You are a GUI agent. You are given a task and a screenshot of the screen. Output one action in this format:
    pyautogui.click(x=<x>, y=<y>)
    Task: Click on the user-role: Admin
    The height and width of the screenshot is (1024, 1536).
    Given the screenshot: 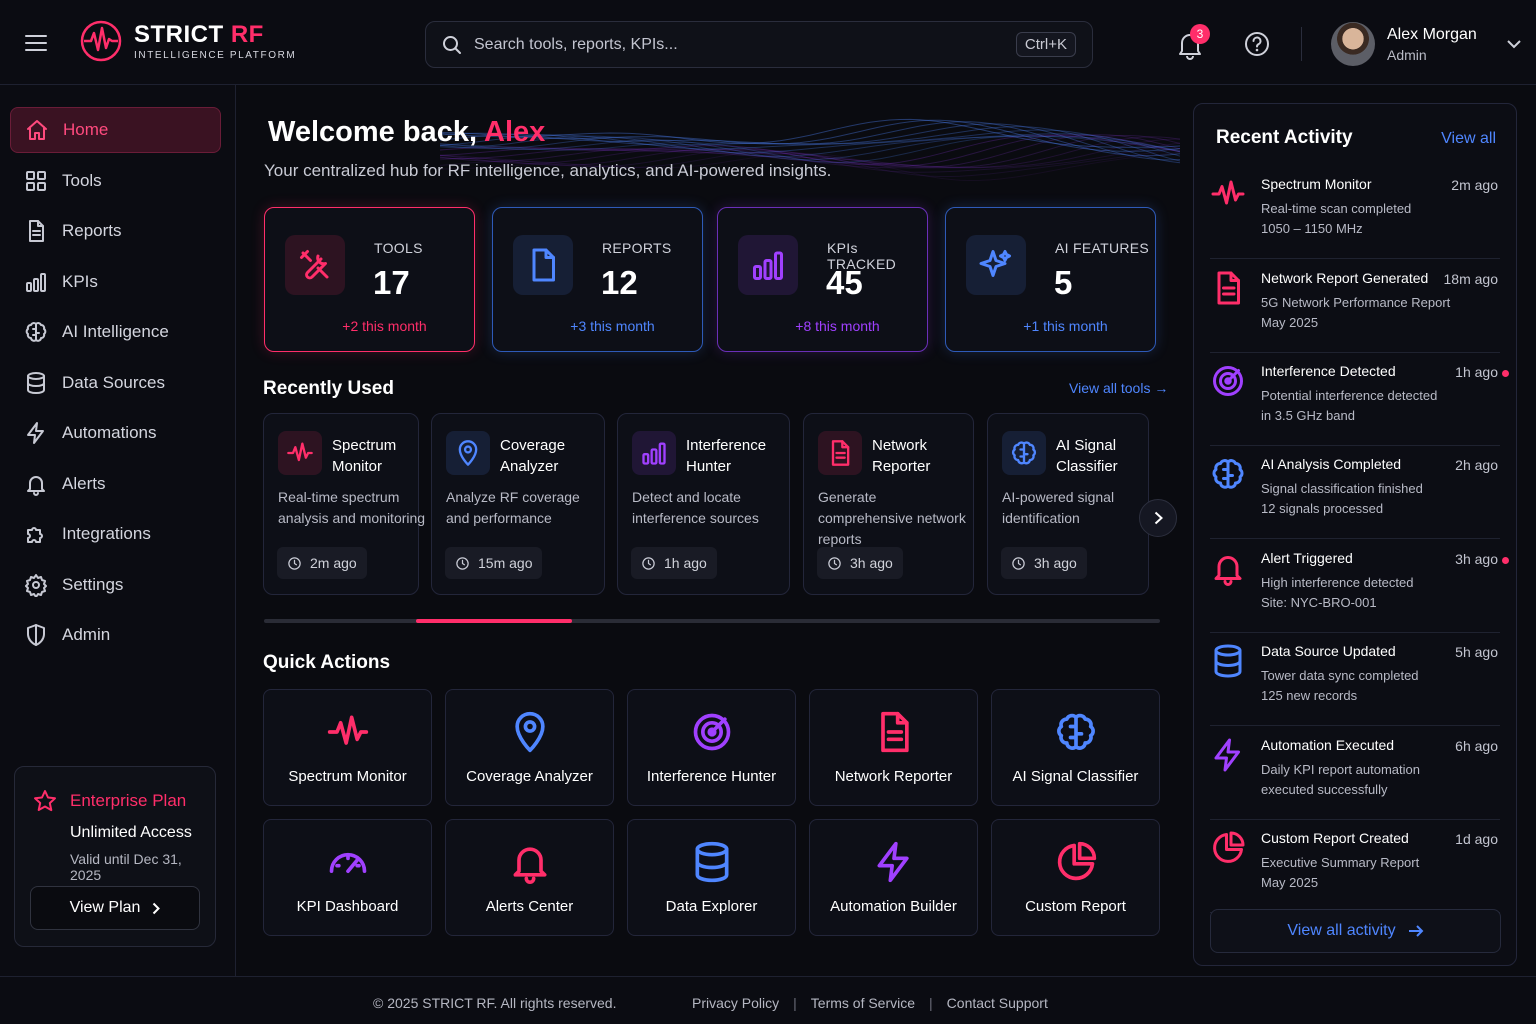 What is the action you would take?
    pyautogui.click(x=1407, y=54)
    